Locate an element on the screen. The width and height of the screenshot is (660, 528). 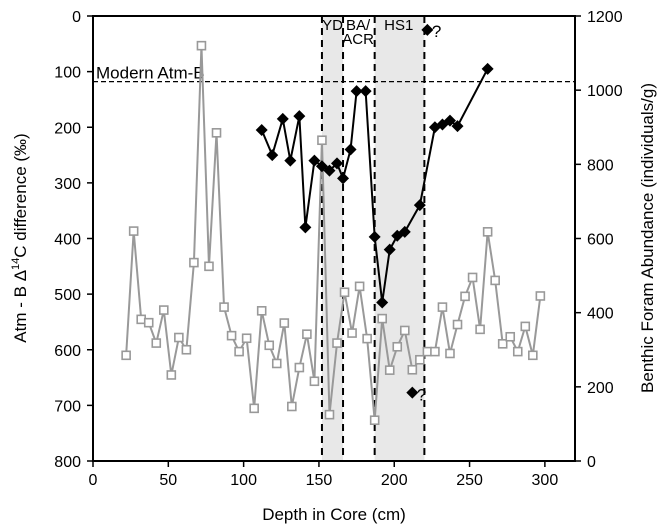
zone-label-ba: BA/ is located at coordinates (358, 25).